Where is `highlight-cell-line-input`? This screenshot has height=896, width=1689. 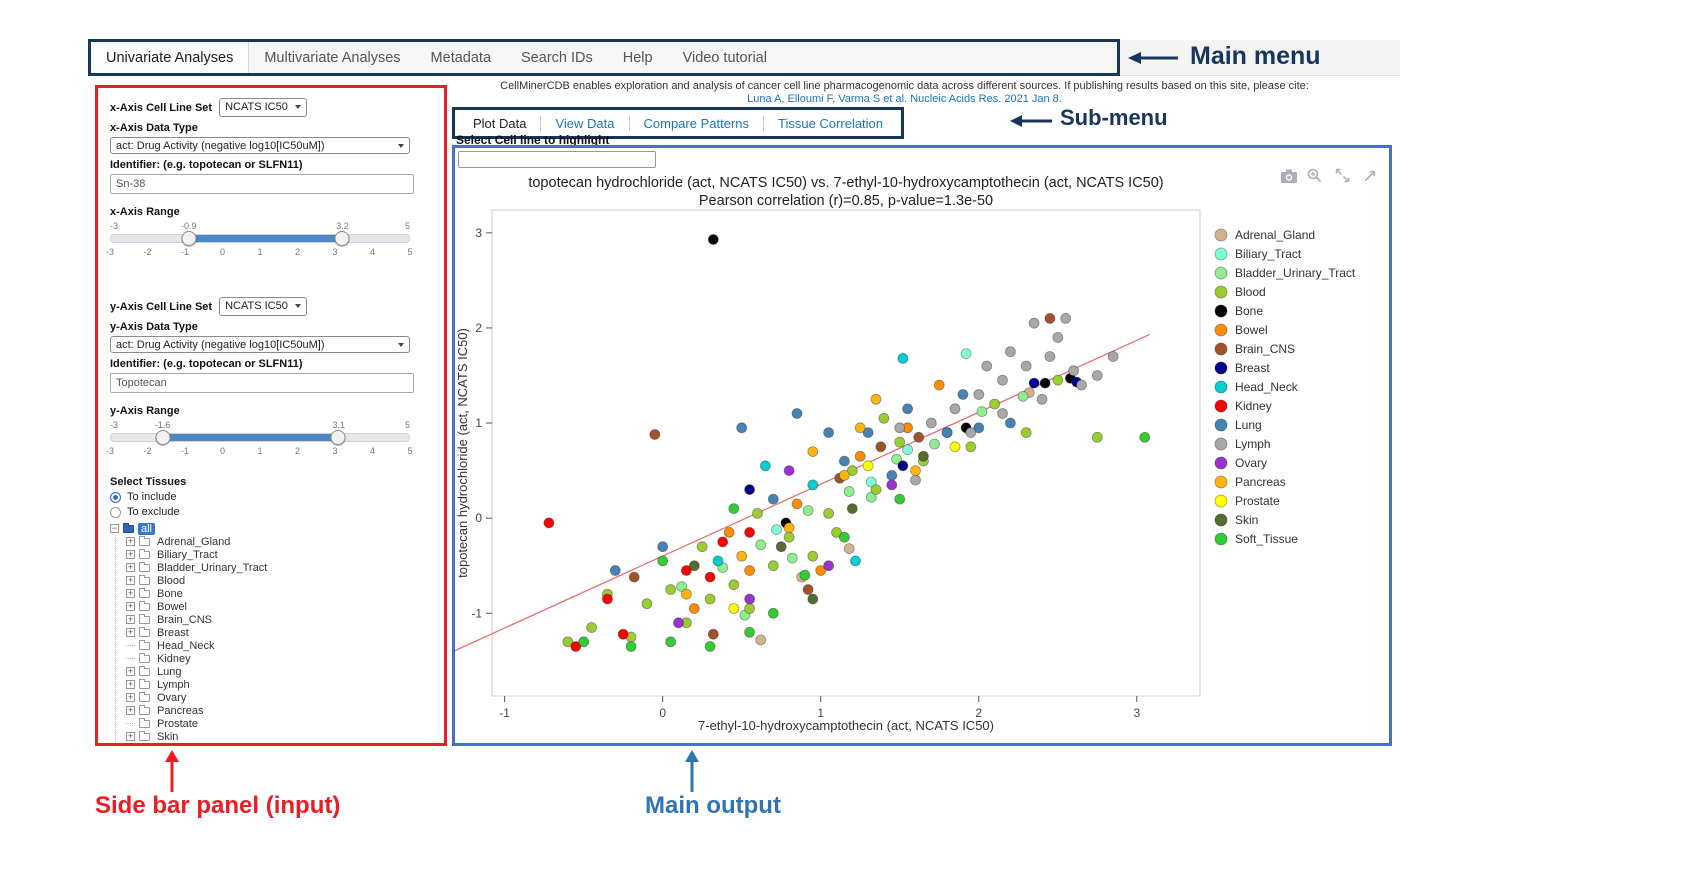 highlight-cell-line-input is located at coordinates (557, 159).